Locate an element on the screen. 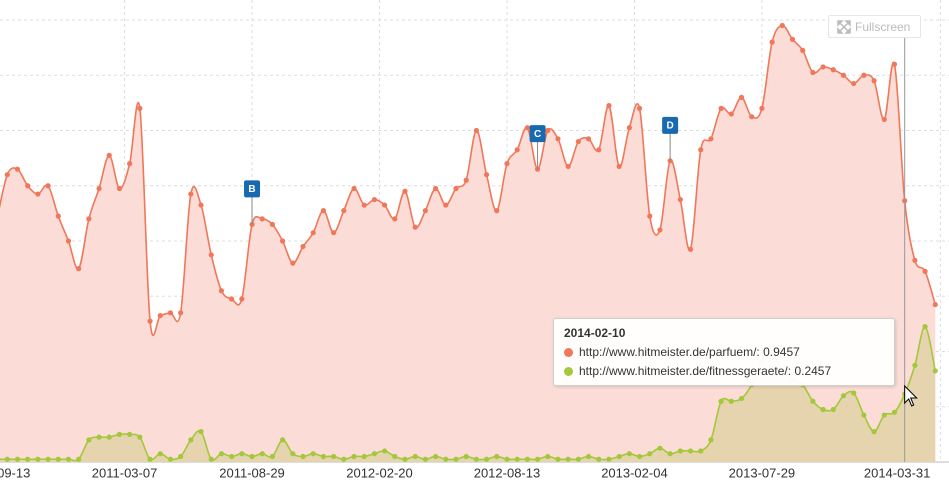 The height and width of the screenshot is (488, 949). x-tick-label: 2013-07-29 is located at coordinates (762, 472).